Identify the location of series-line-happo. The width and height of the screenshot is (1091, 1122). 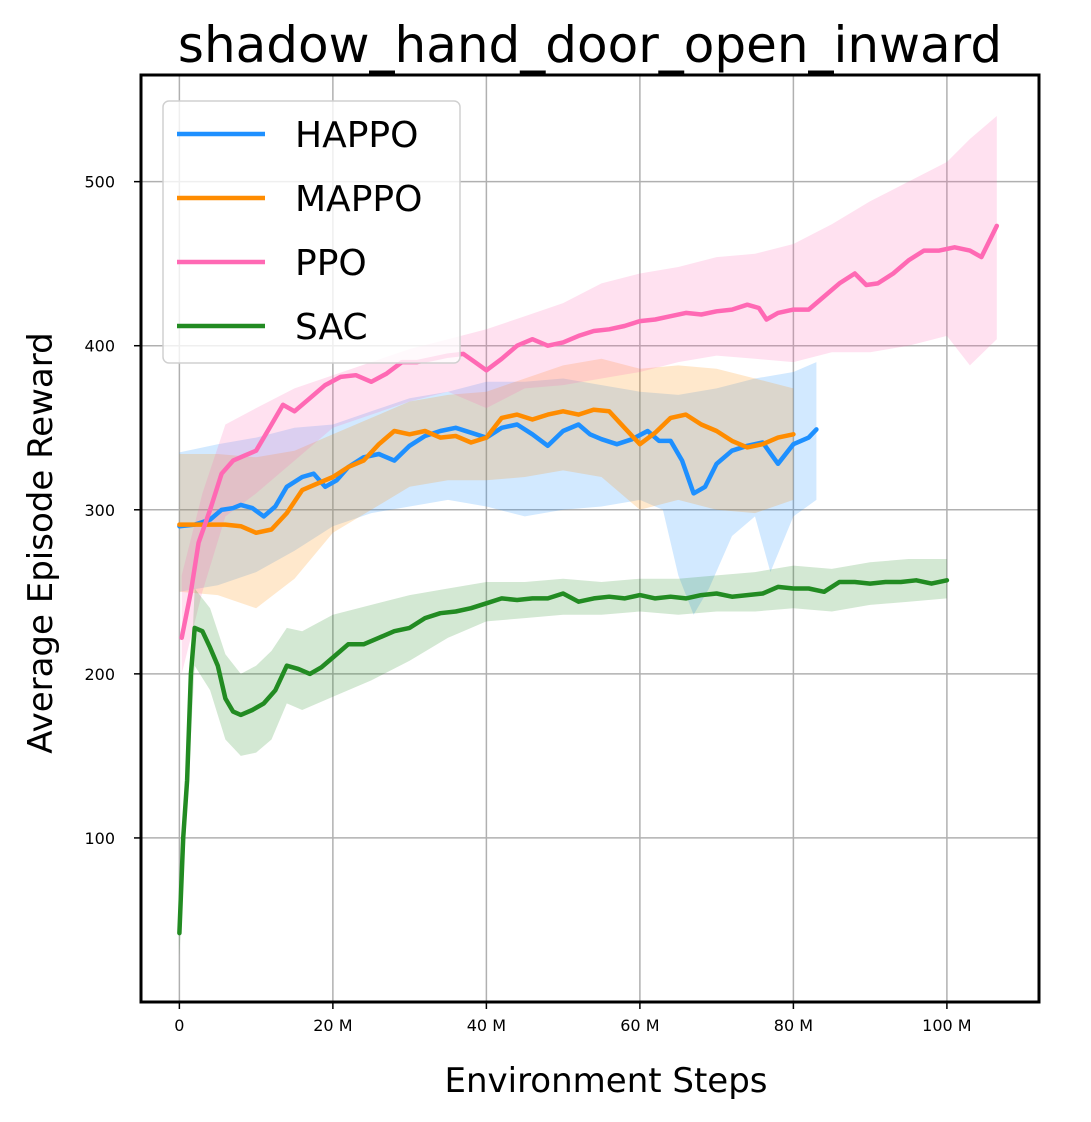
(498, 475).